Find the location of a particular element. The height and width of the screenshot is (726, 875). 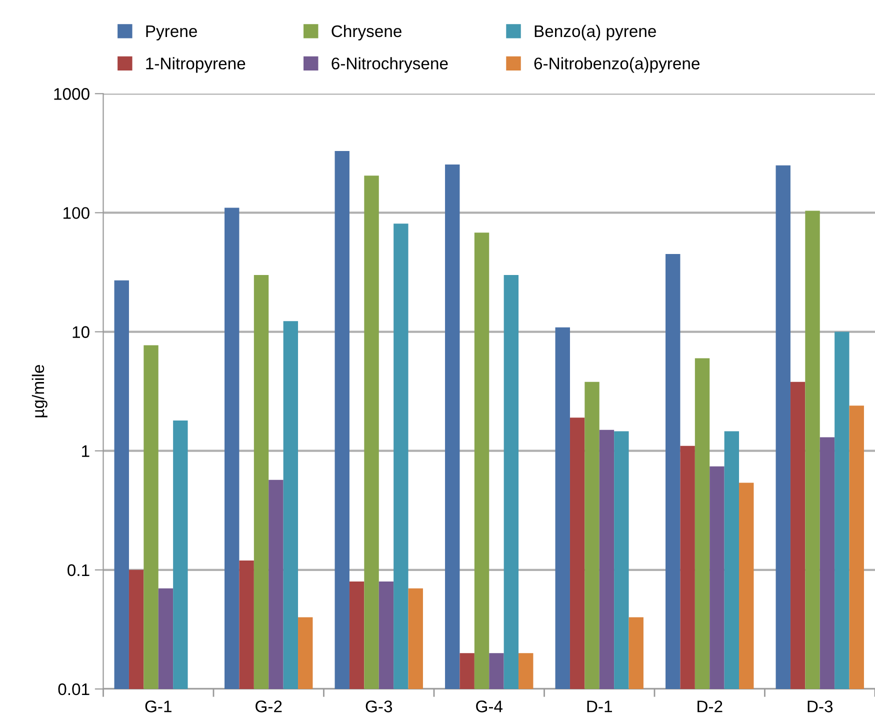

x-tick-label: G-2 is located at coordinates (269, 706).